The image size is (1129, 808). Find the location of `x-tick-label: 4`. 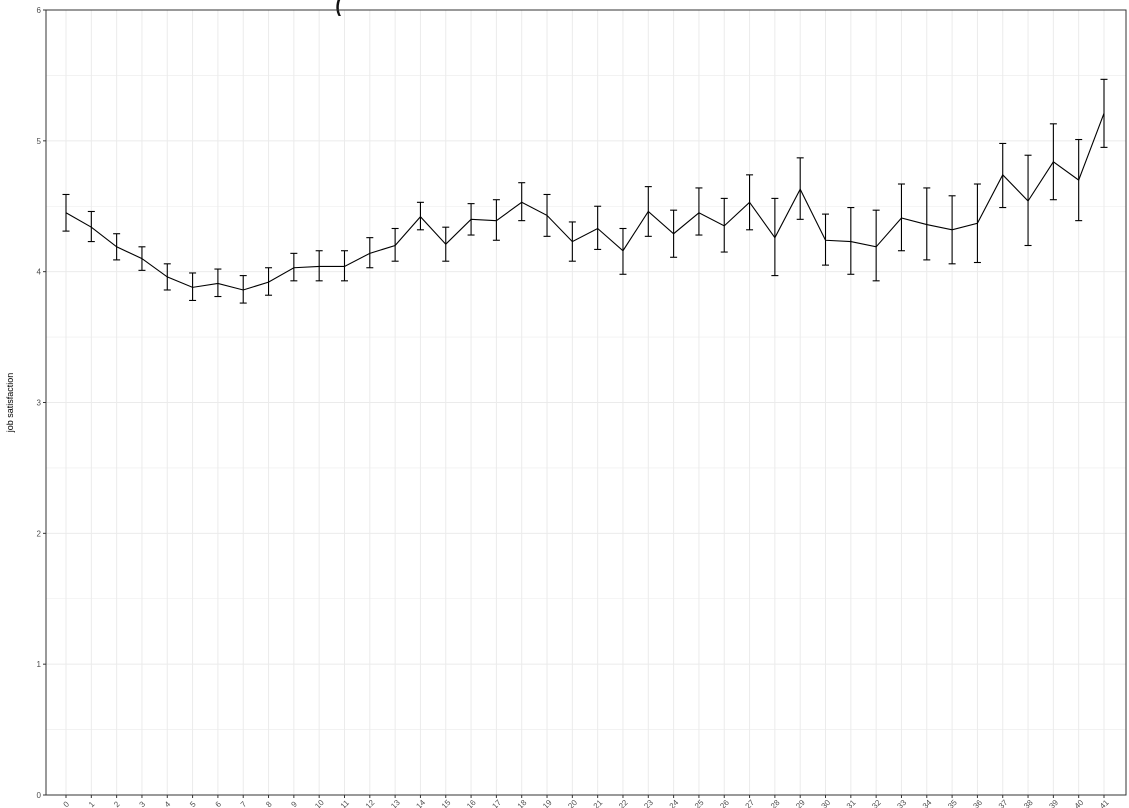

x-tick-label: 4 is located at coordinates (168, 803).